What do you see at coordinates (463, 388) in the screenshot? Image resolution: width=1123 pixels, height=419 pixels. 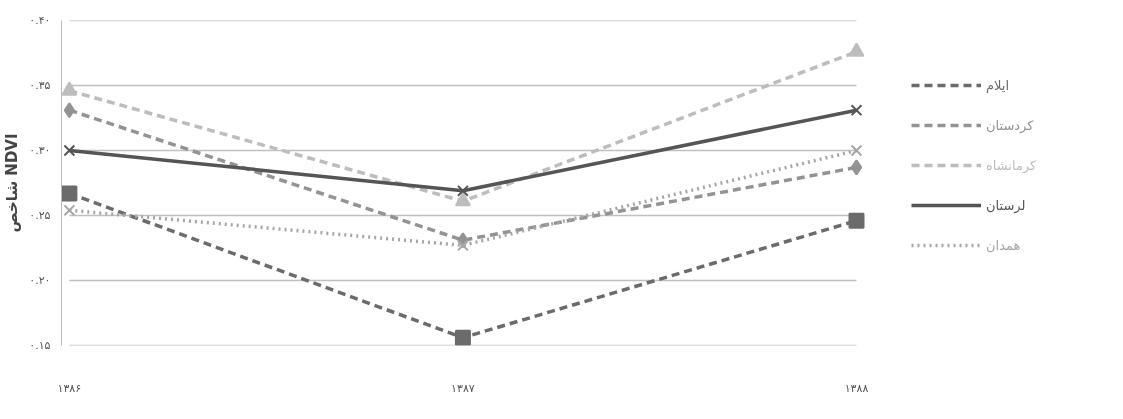 I see `x-tick-label: ۱۳۸۷` at bounding box center [463, 388].